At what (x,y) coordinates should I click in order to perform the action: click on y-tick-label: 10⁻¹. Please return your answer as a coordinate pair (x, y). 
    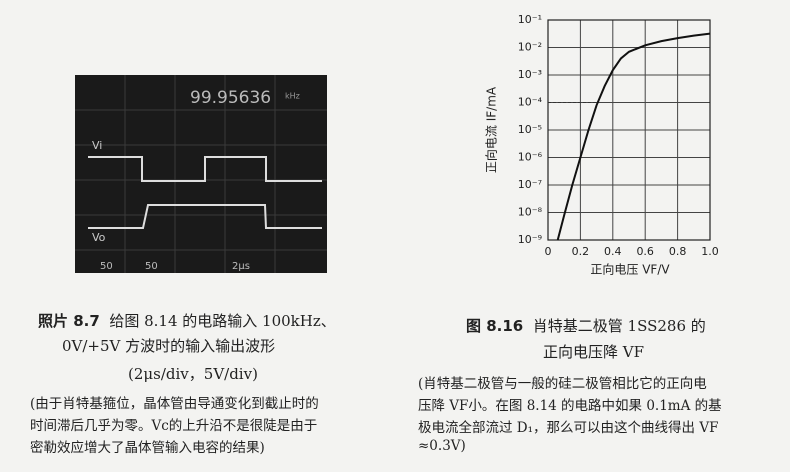
    Looking at the image, I should click on (530, 19).